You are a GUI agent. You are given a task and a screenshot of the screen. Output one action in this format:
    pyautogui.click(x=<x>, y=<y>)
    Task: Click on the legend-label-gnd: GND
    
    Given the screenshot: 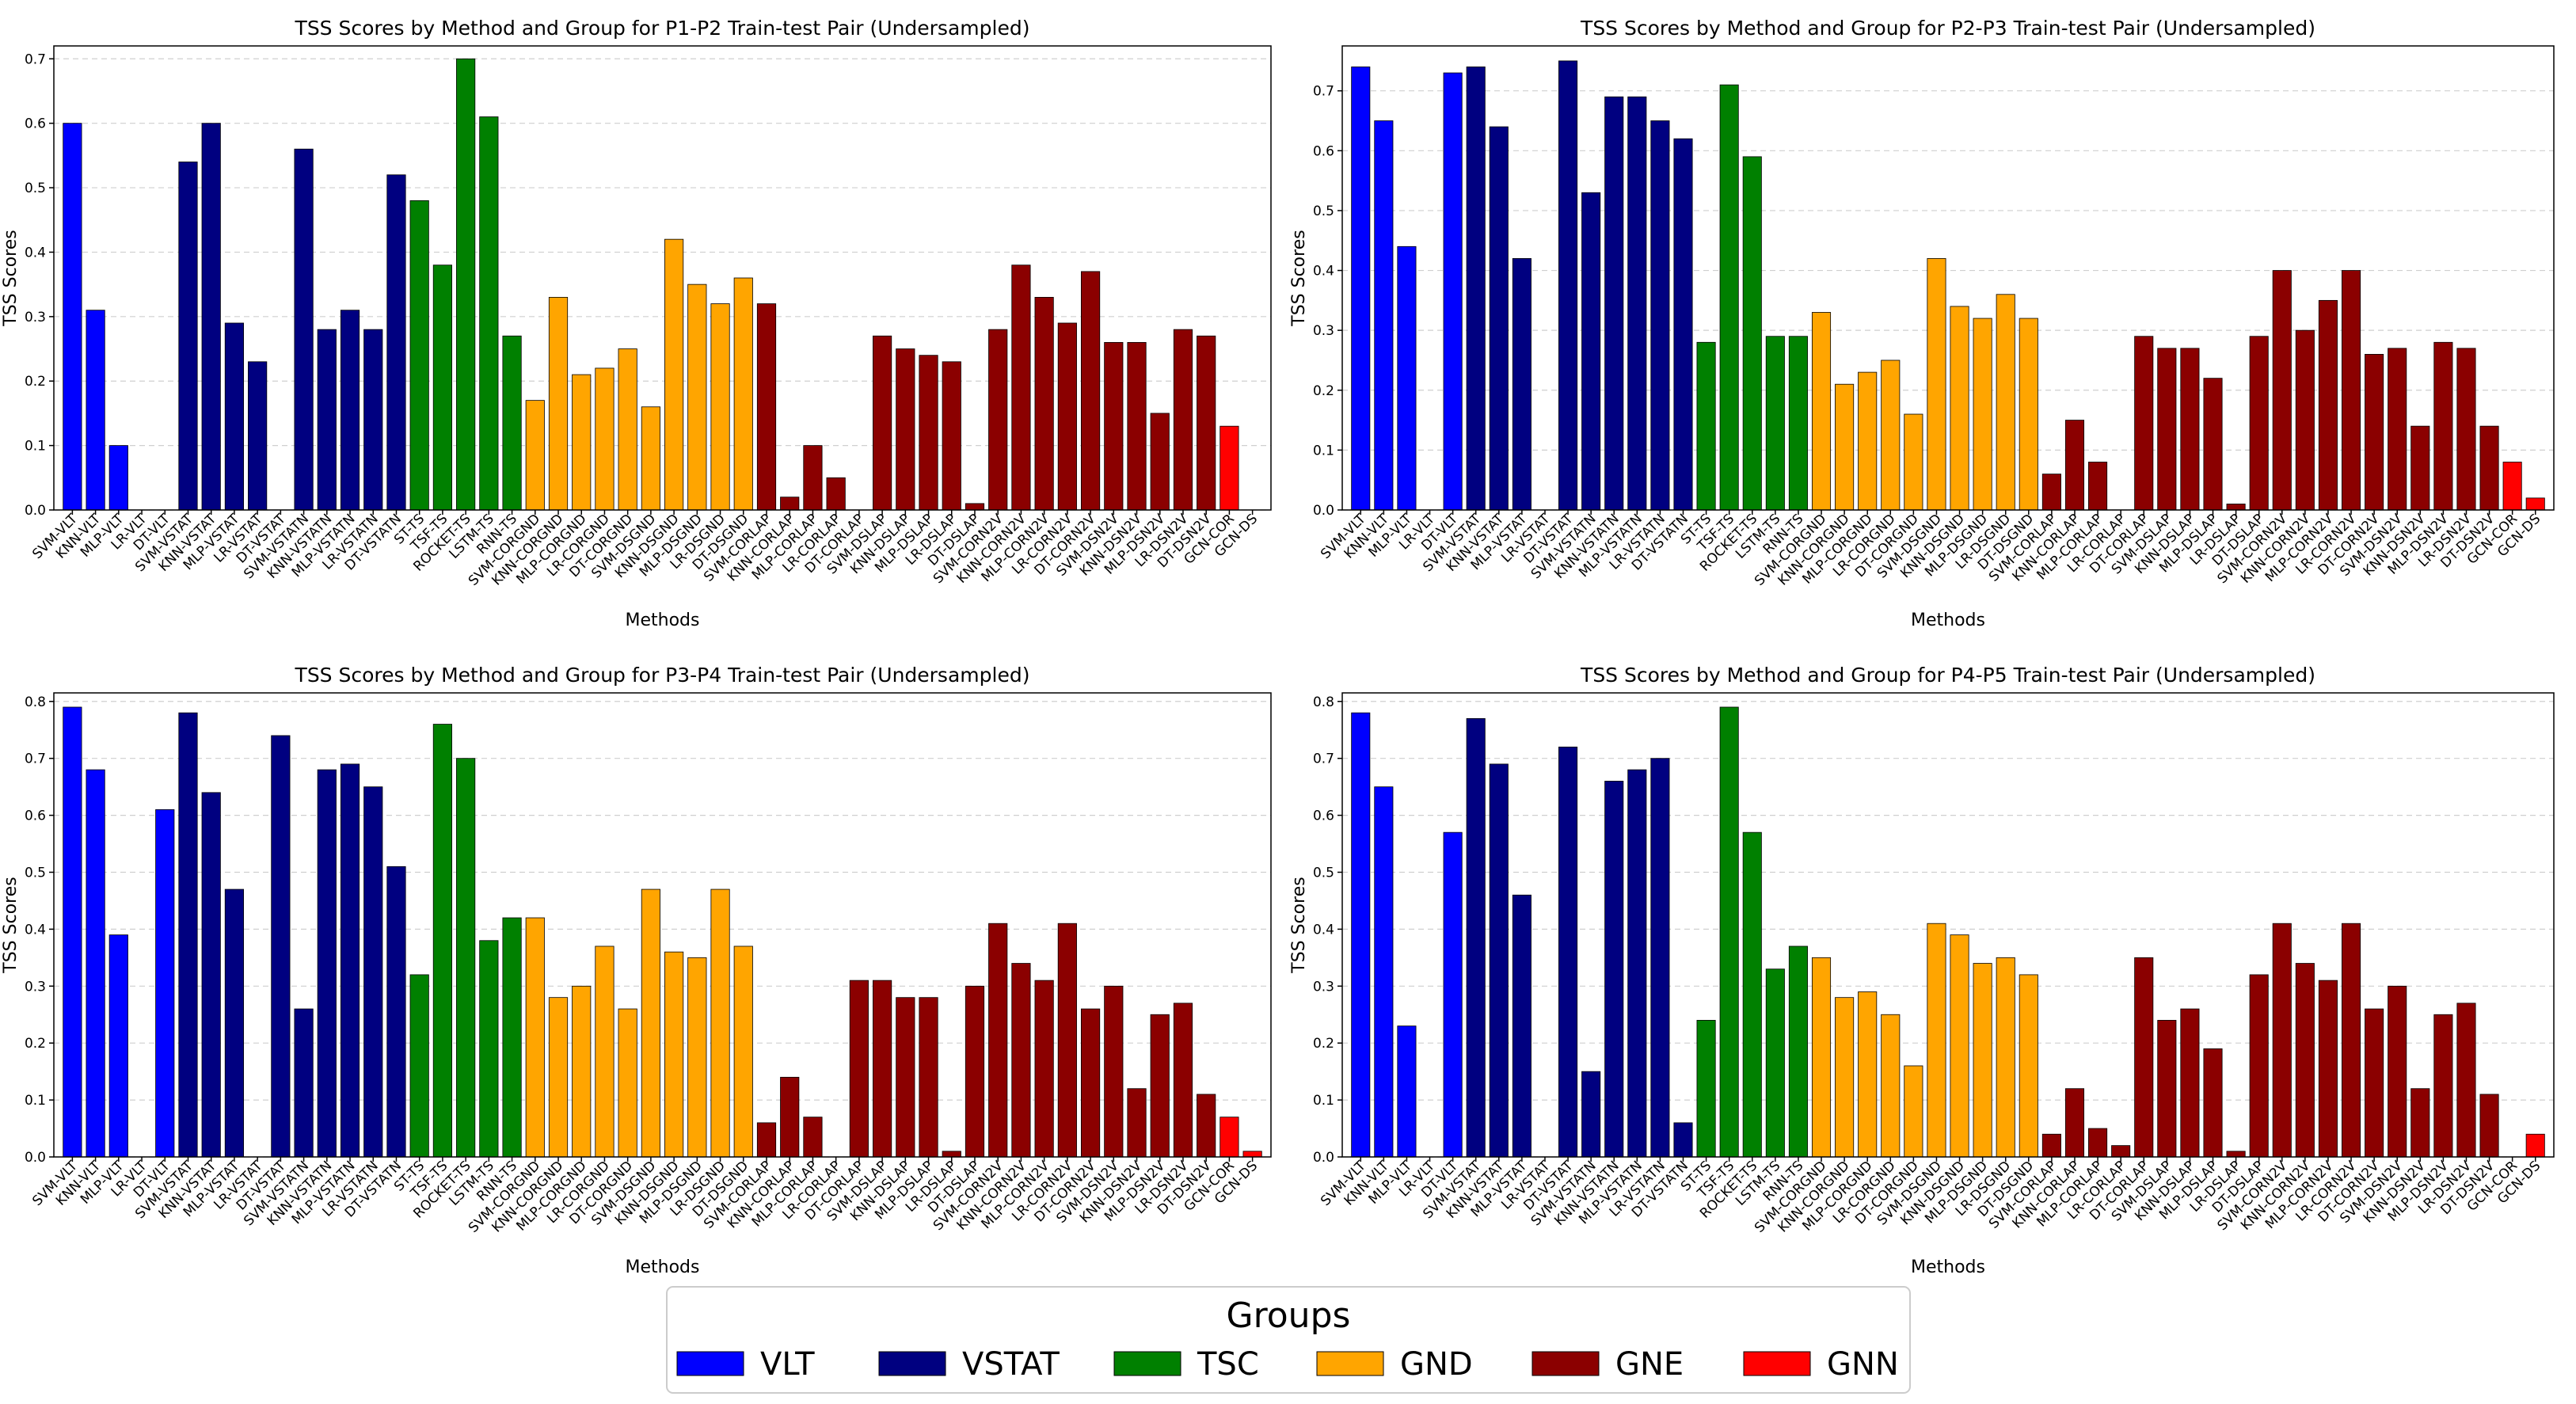 What is the action you would take?
    pyautogui.click(x=1436, y=1364)
    